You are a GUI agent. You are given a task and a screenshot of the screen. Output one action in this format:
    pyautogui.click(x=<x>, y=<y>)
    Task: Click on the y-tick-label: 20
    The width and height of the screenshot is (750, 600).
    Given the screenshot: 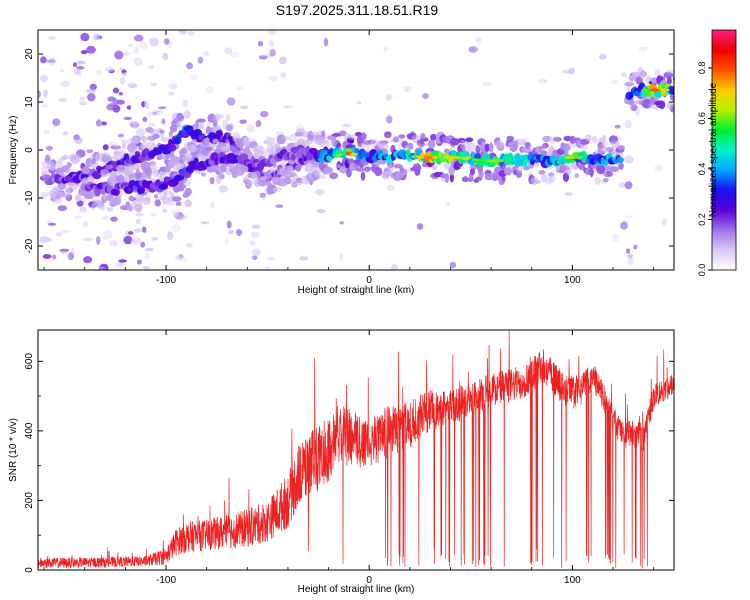 What is the action you would take?
    pyautogui.click(x=29, y=54)
    